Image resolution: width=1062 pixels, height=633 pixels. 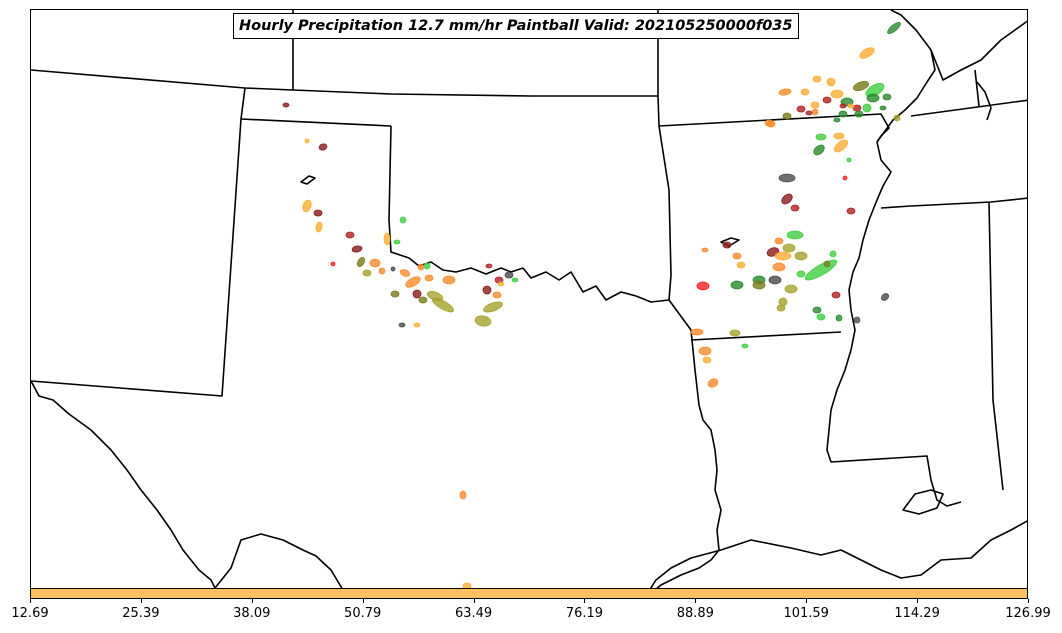 What do you see at coordinates (529, 214) in the screenshot?
I see `red-river-border` at bounding box center [529, 214].